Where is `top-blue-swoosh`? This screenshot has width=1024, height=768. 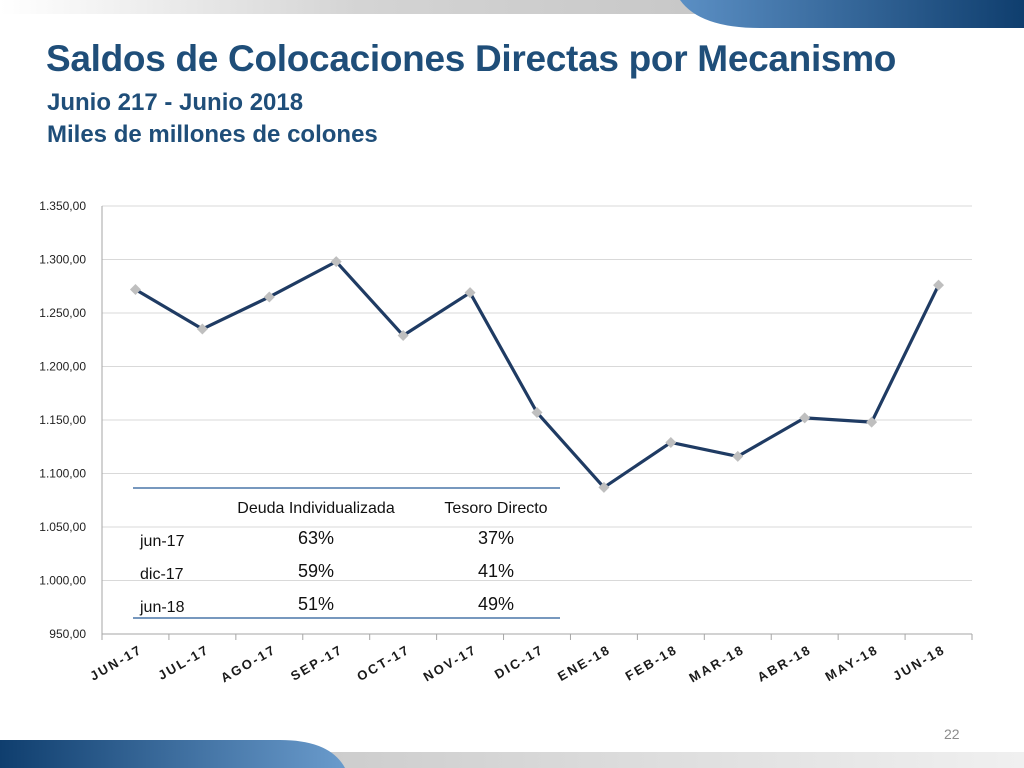
top-blue-swoosh is located at coordinates (852, 14).